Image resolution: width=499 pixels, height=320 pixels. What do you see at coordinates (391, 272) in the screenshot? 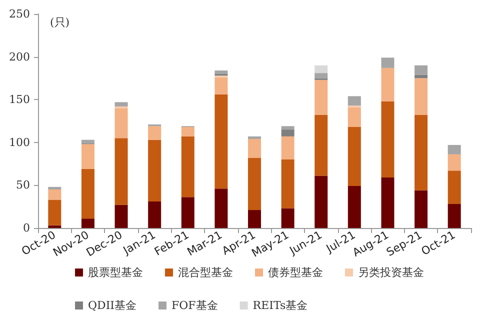
I see `legend-label: 另类投资基金` at bounding box center [391, 272].